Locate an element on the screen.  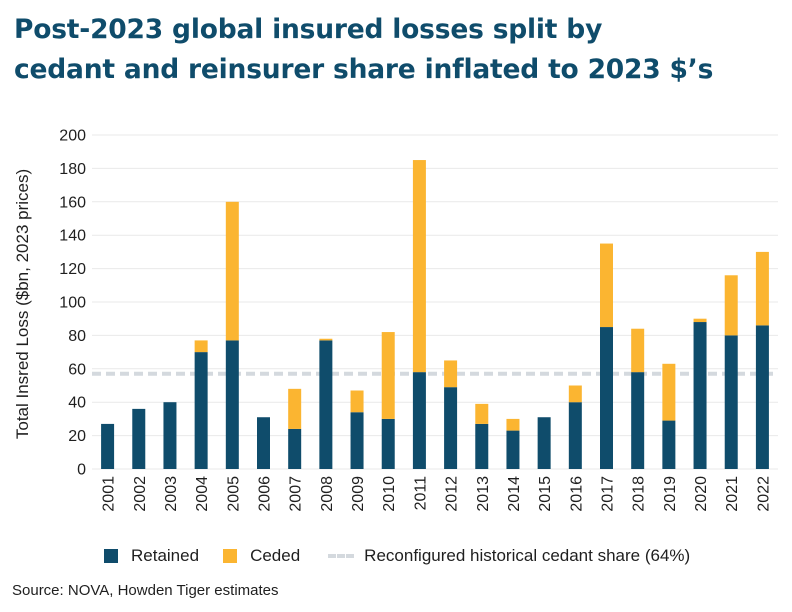
x-tick-label: 2006 is located at coordinates (265, 494).